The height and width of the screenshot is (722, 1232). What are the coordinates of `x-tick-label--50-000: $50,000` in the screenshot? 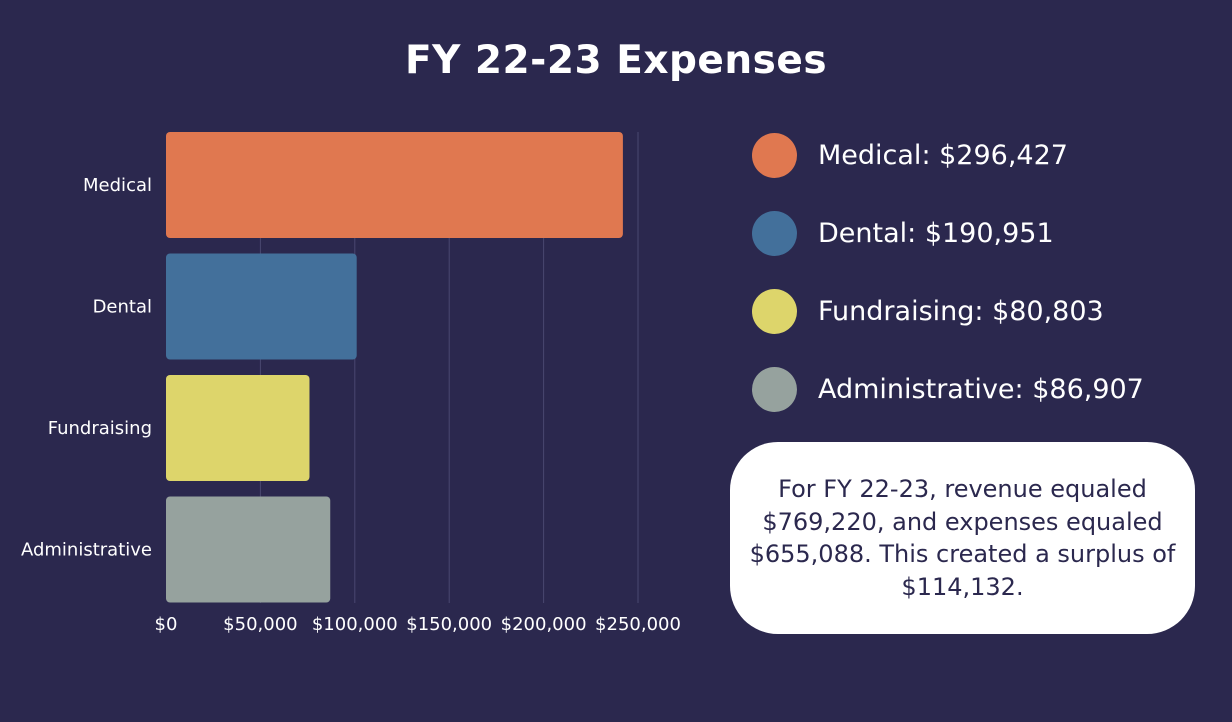 It's located at (260, 624).